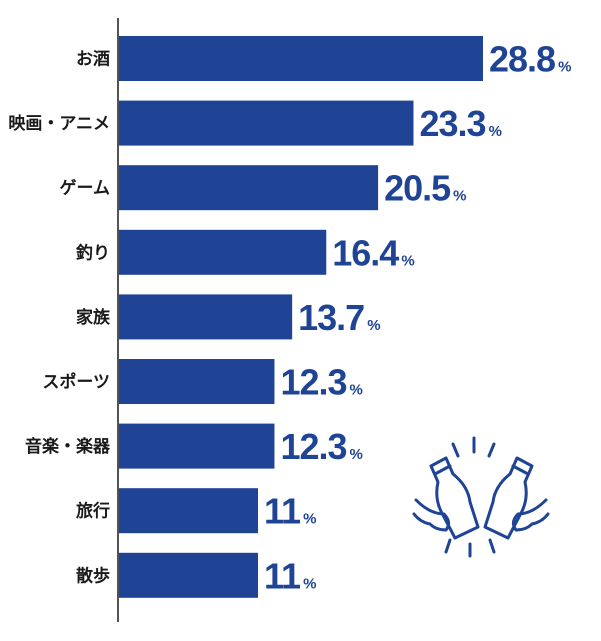  What do you see at coordinates (365, 252) in the screenshot?
I see `value-number-3: 16.4` at bounding box center [365, 252].